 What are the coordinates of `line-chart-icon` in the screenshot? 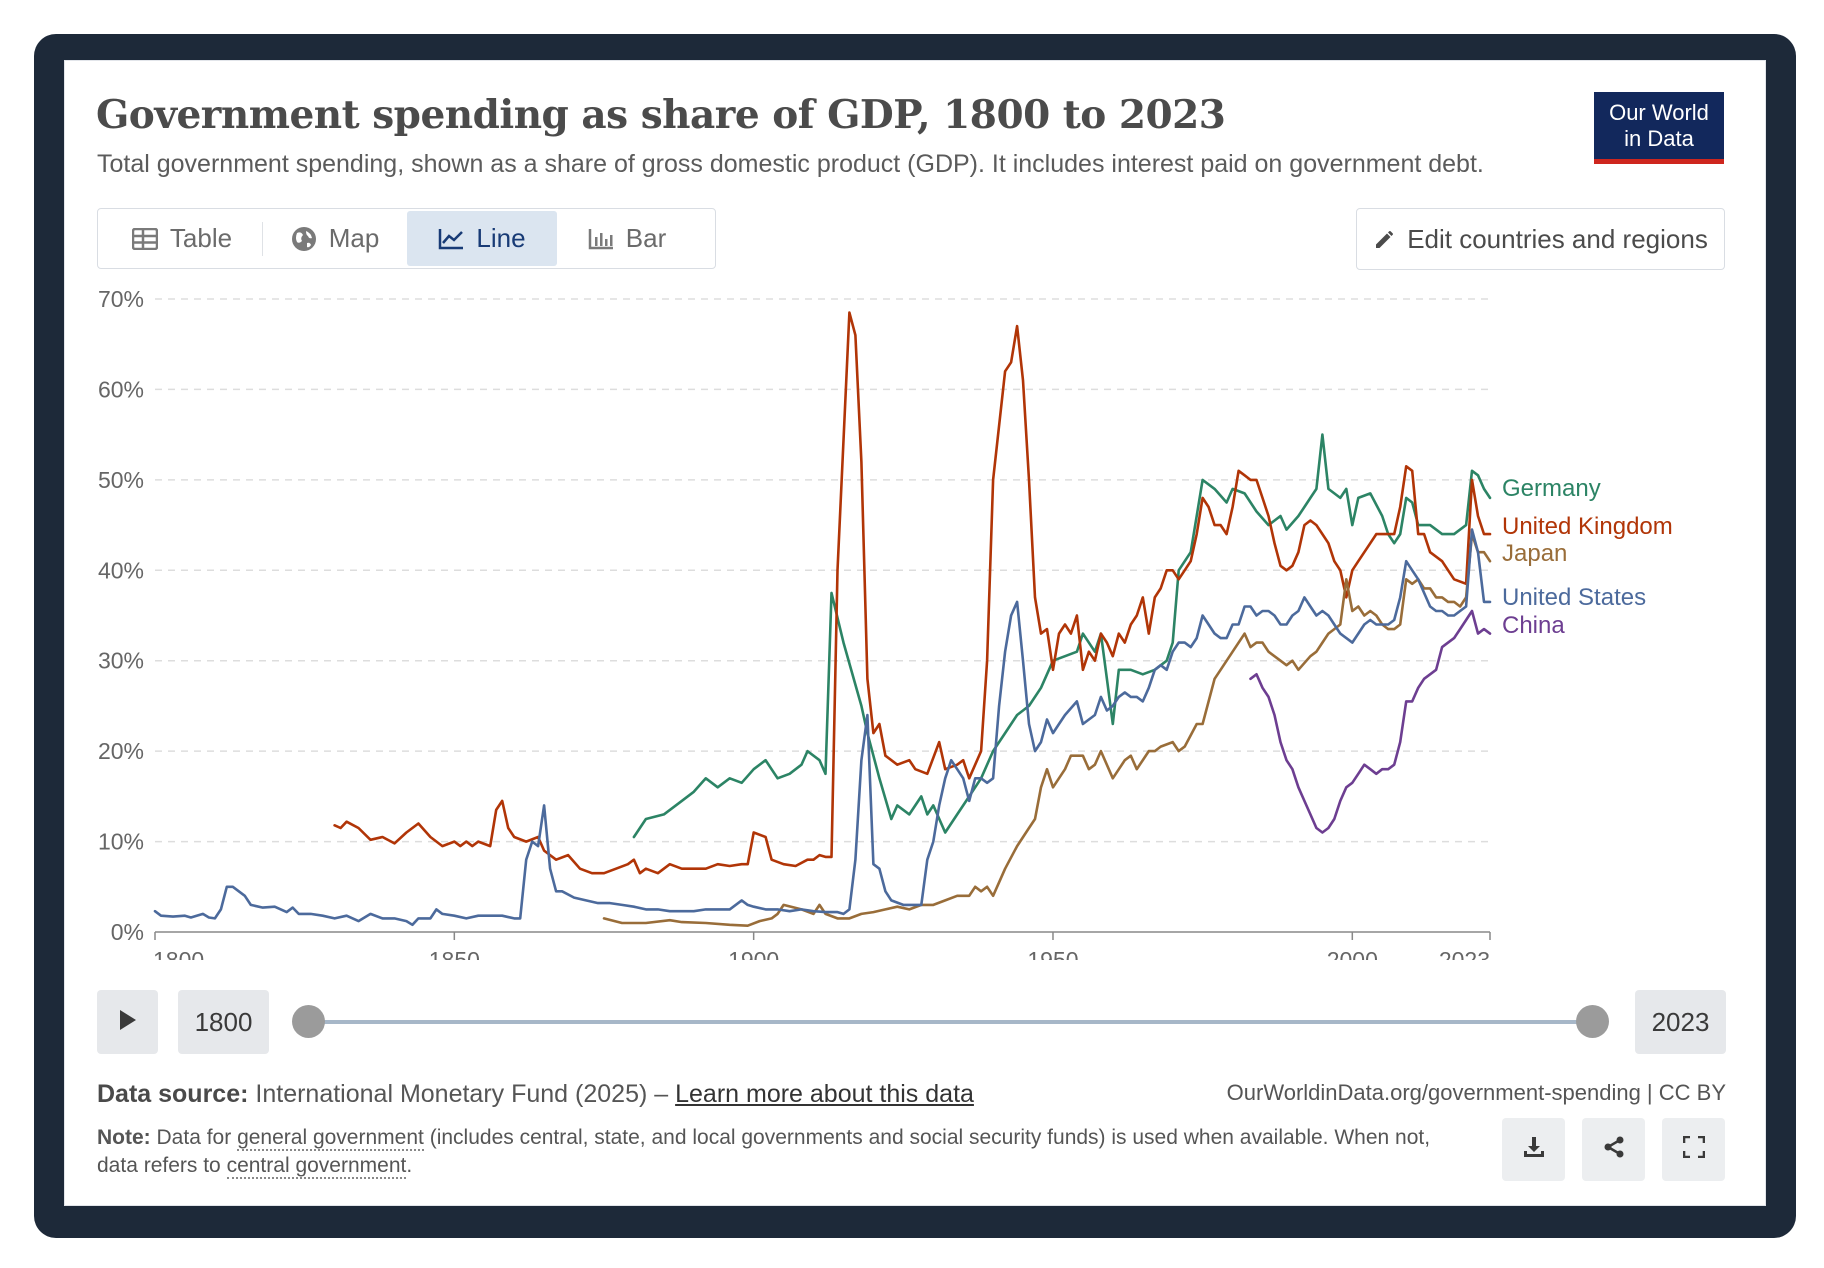 It's located at (451, 239).